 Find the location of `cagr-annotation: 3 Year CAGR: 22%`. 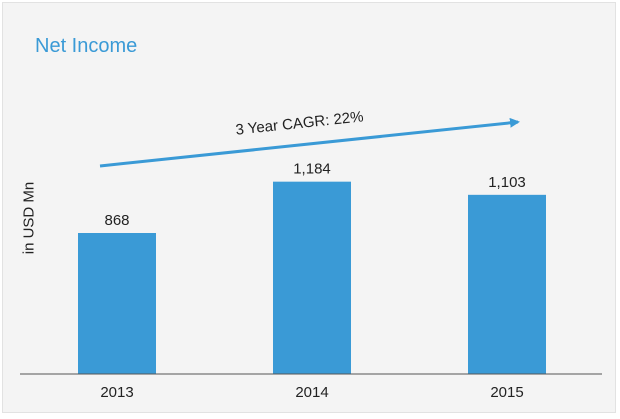

cagr-annotation: 3 Year CAGR: 22% is located at coordinates (299, 123).